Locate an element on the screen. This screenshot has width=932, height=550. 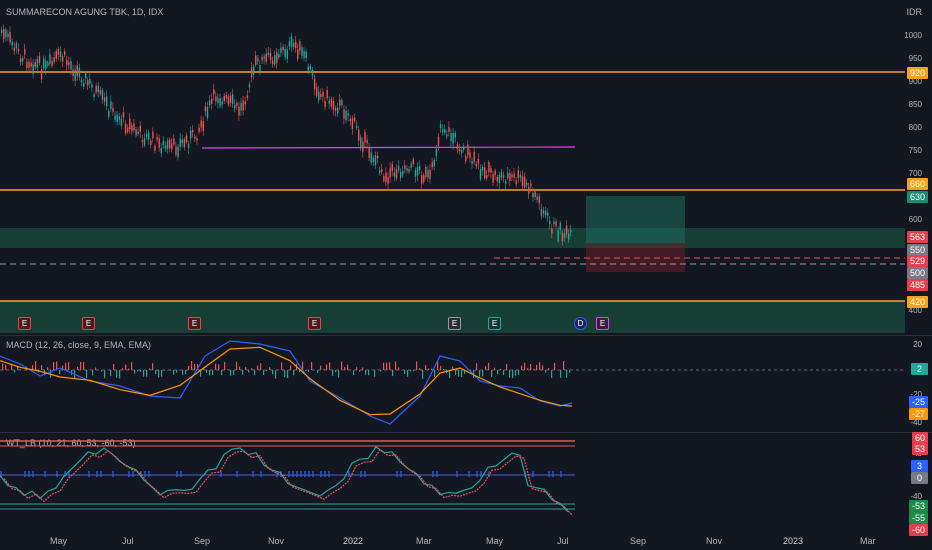
time-label: Nov is located at coordinates (714, 541).